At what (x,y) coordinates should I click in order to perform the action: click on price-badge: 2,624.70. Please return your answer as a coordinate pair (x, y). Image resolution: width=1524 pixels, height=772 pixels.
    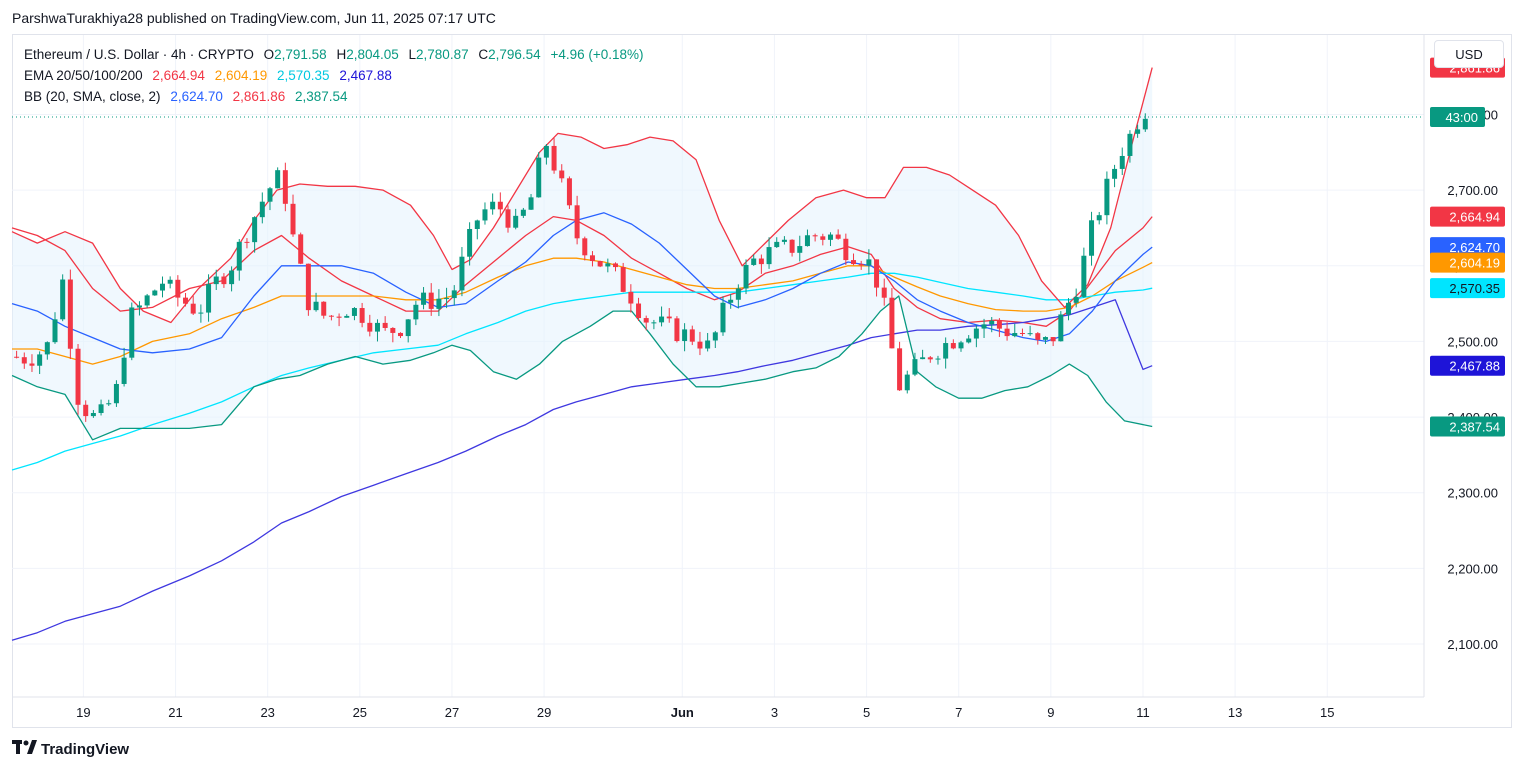
    Looking at the image, I should click on (1467, 247).